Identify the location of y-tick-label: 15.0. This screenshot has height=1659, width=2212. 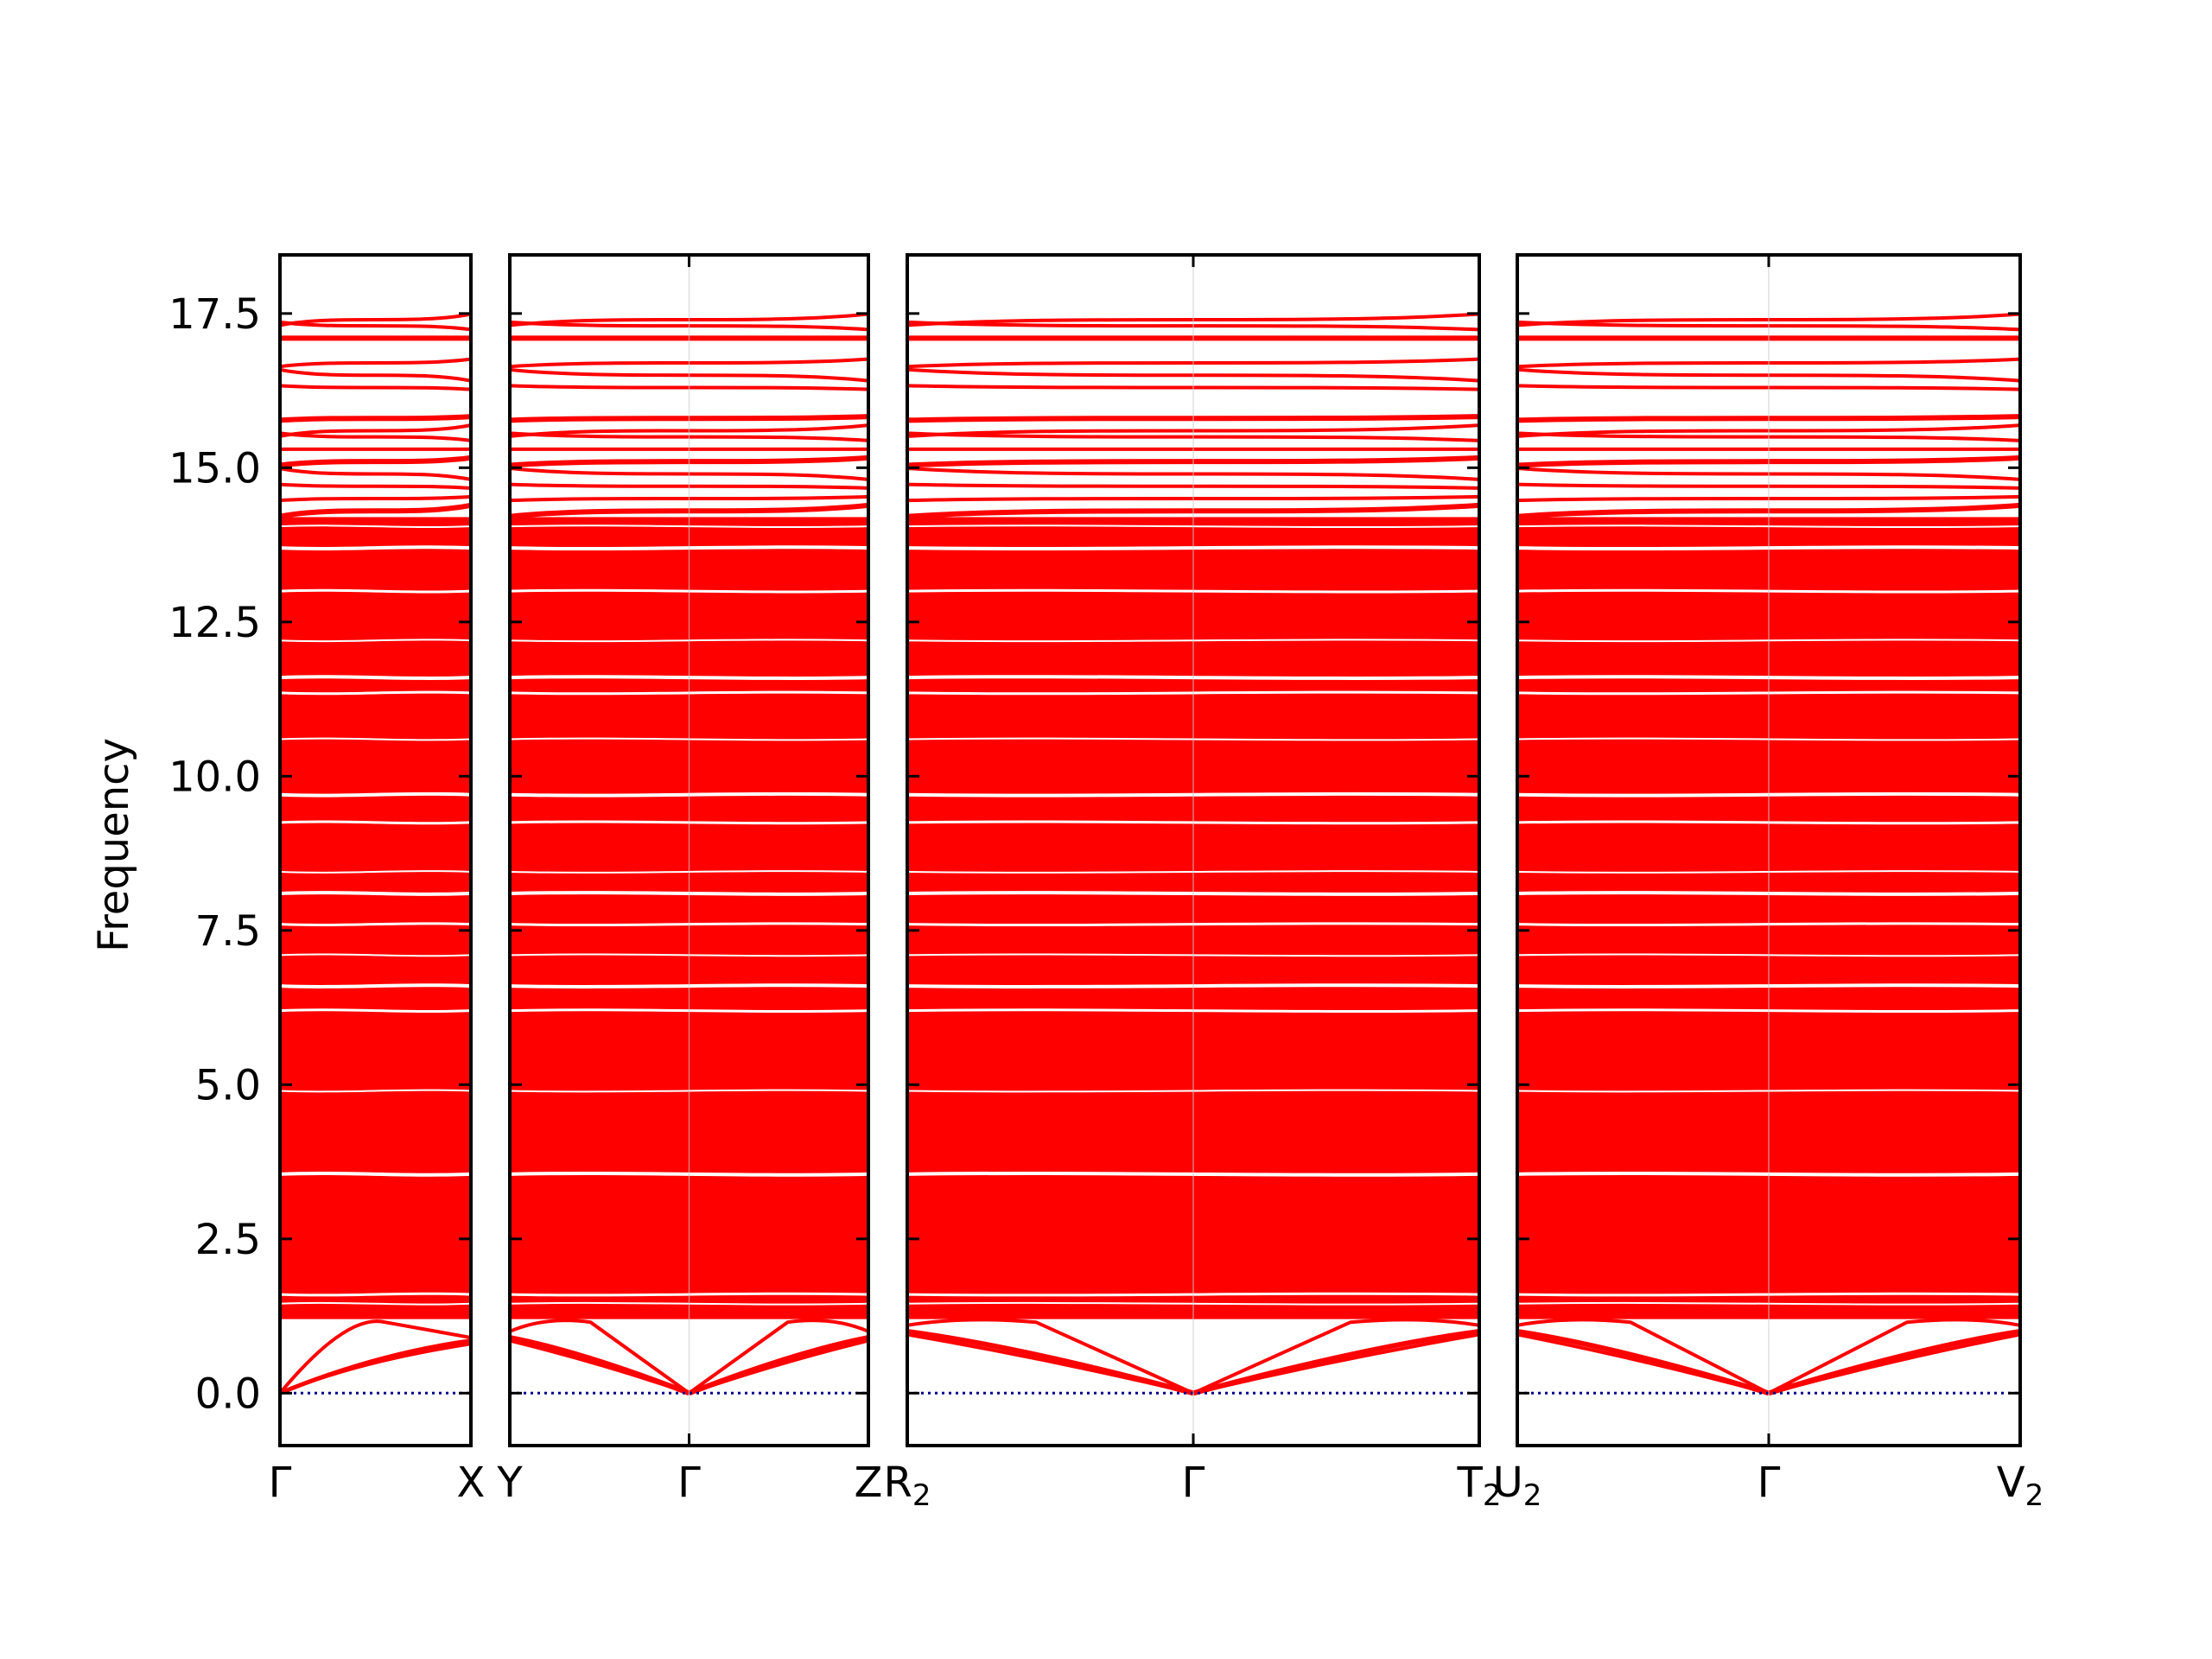
(214, 468).